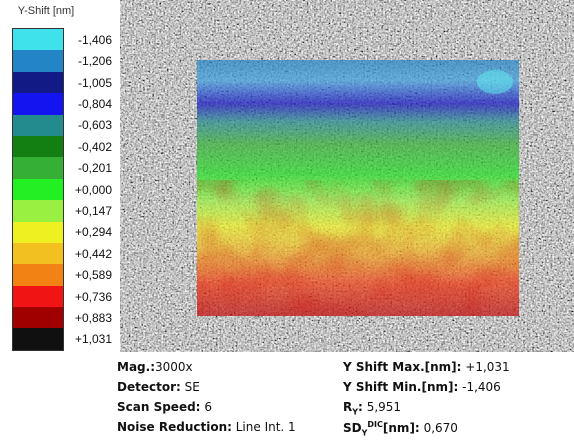 The width and height of the screenshot is (574, 443). I want to click on info-label: Scan Speed:, so click(159, 407).